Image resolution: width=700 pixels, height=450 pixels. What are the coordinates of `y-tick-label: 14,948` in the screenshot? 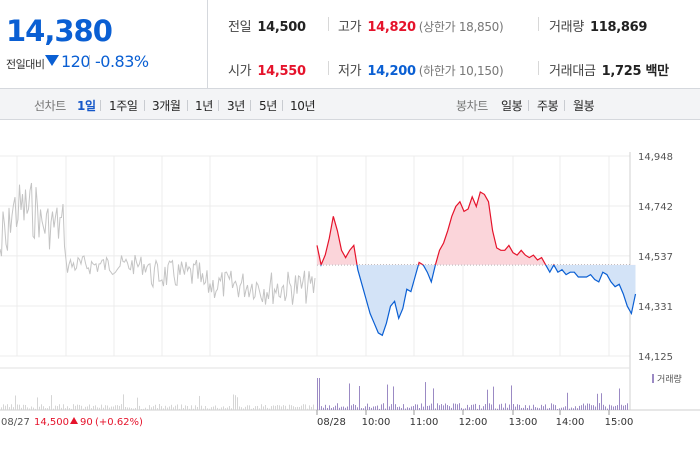 It's located at (655, 157).